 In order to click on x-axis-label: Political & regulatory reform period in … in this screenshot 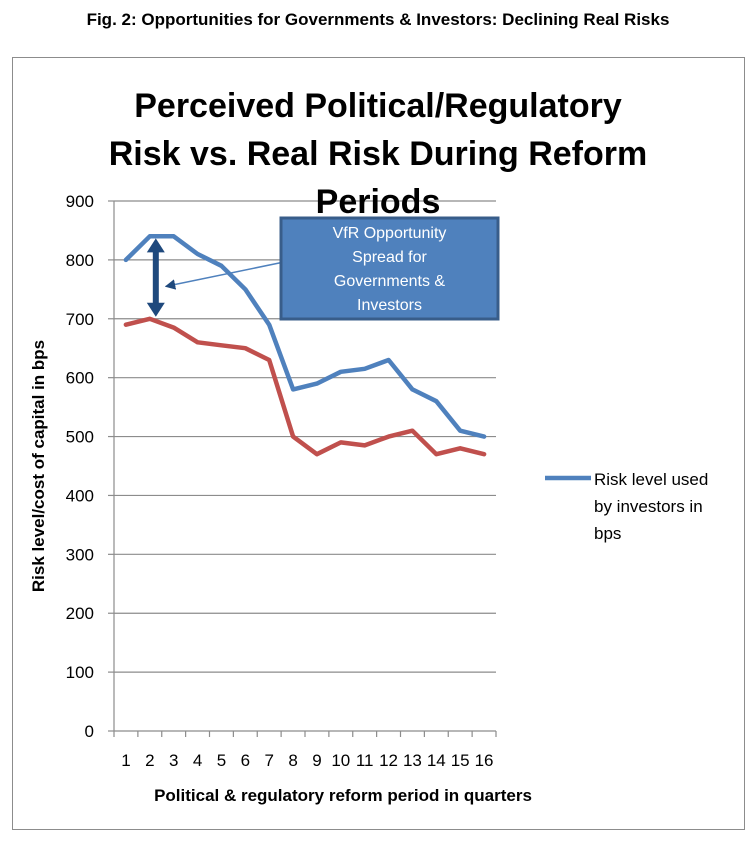, I will do `click(343, 795)`.